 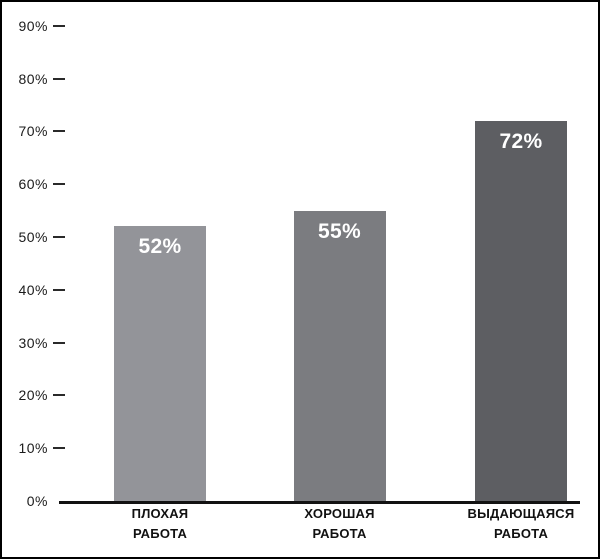 I want to click on category-label-line: ВЫДАЮЩАЯСЯ, so click(x=521, y=513).